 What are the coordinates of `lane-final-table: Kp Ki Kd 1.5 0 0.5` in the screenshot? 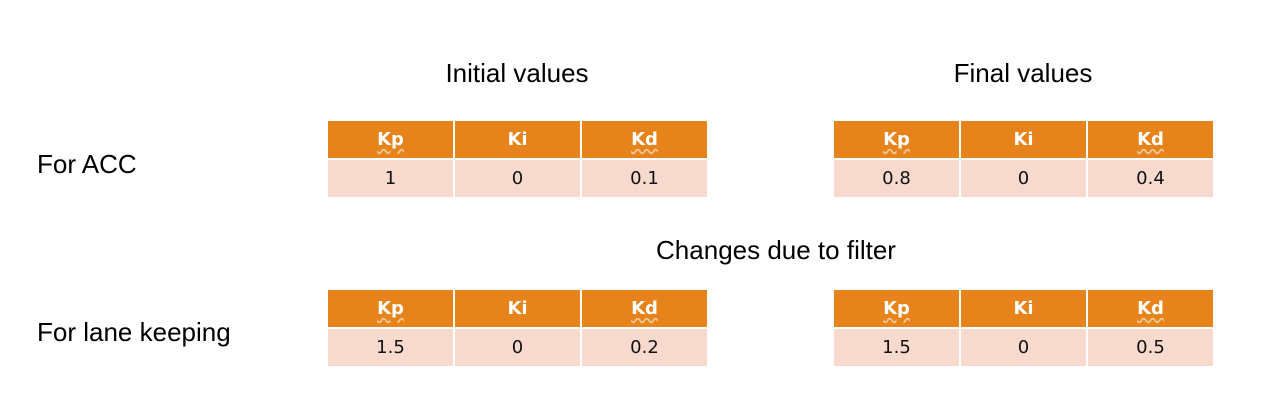 It's located at (1023, 328).